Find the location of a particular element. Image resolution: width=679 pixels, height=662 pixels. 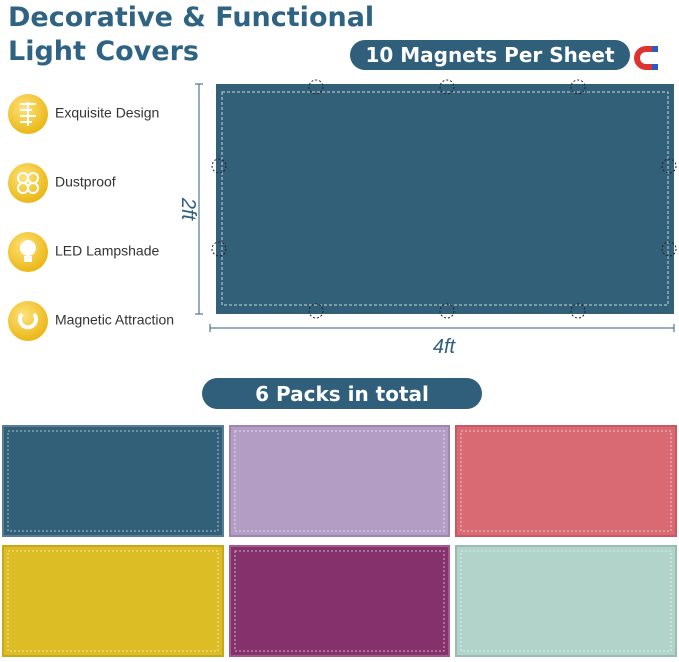

title-line: Decorative & Functional is located at coordinates (191, 17).